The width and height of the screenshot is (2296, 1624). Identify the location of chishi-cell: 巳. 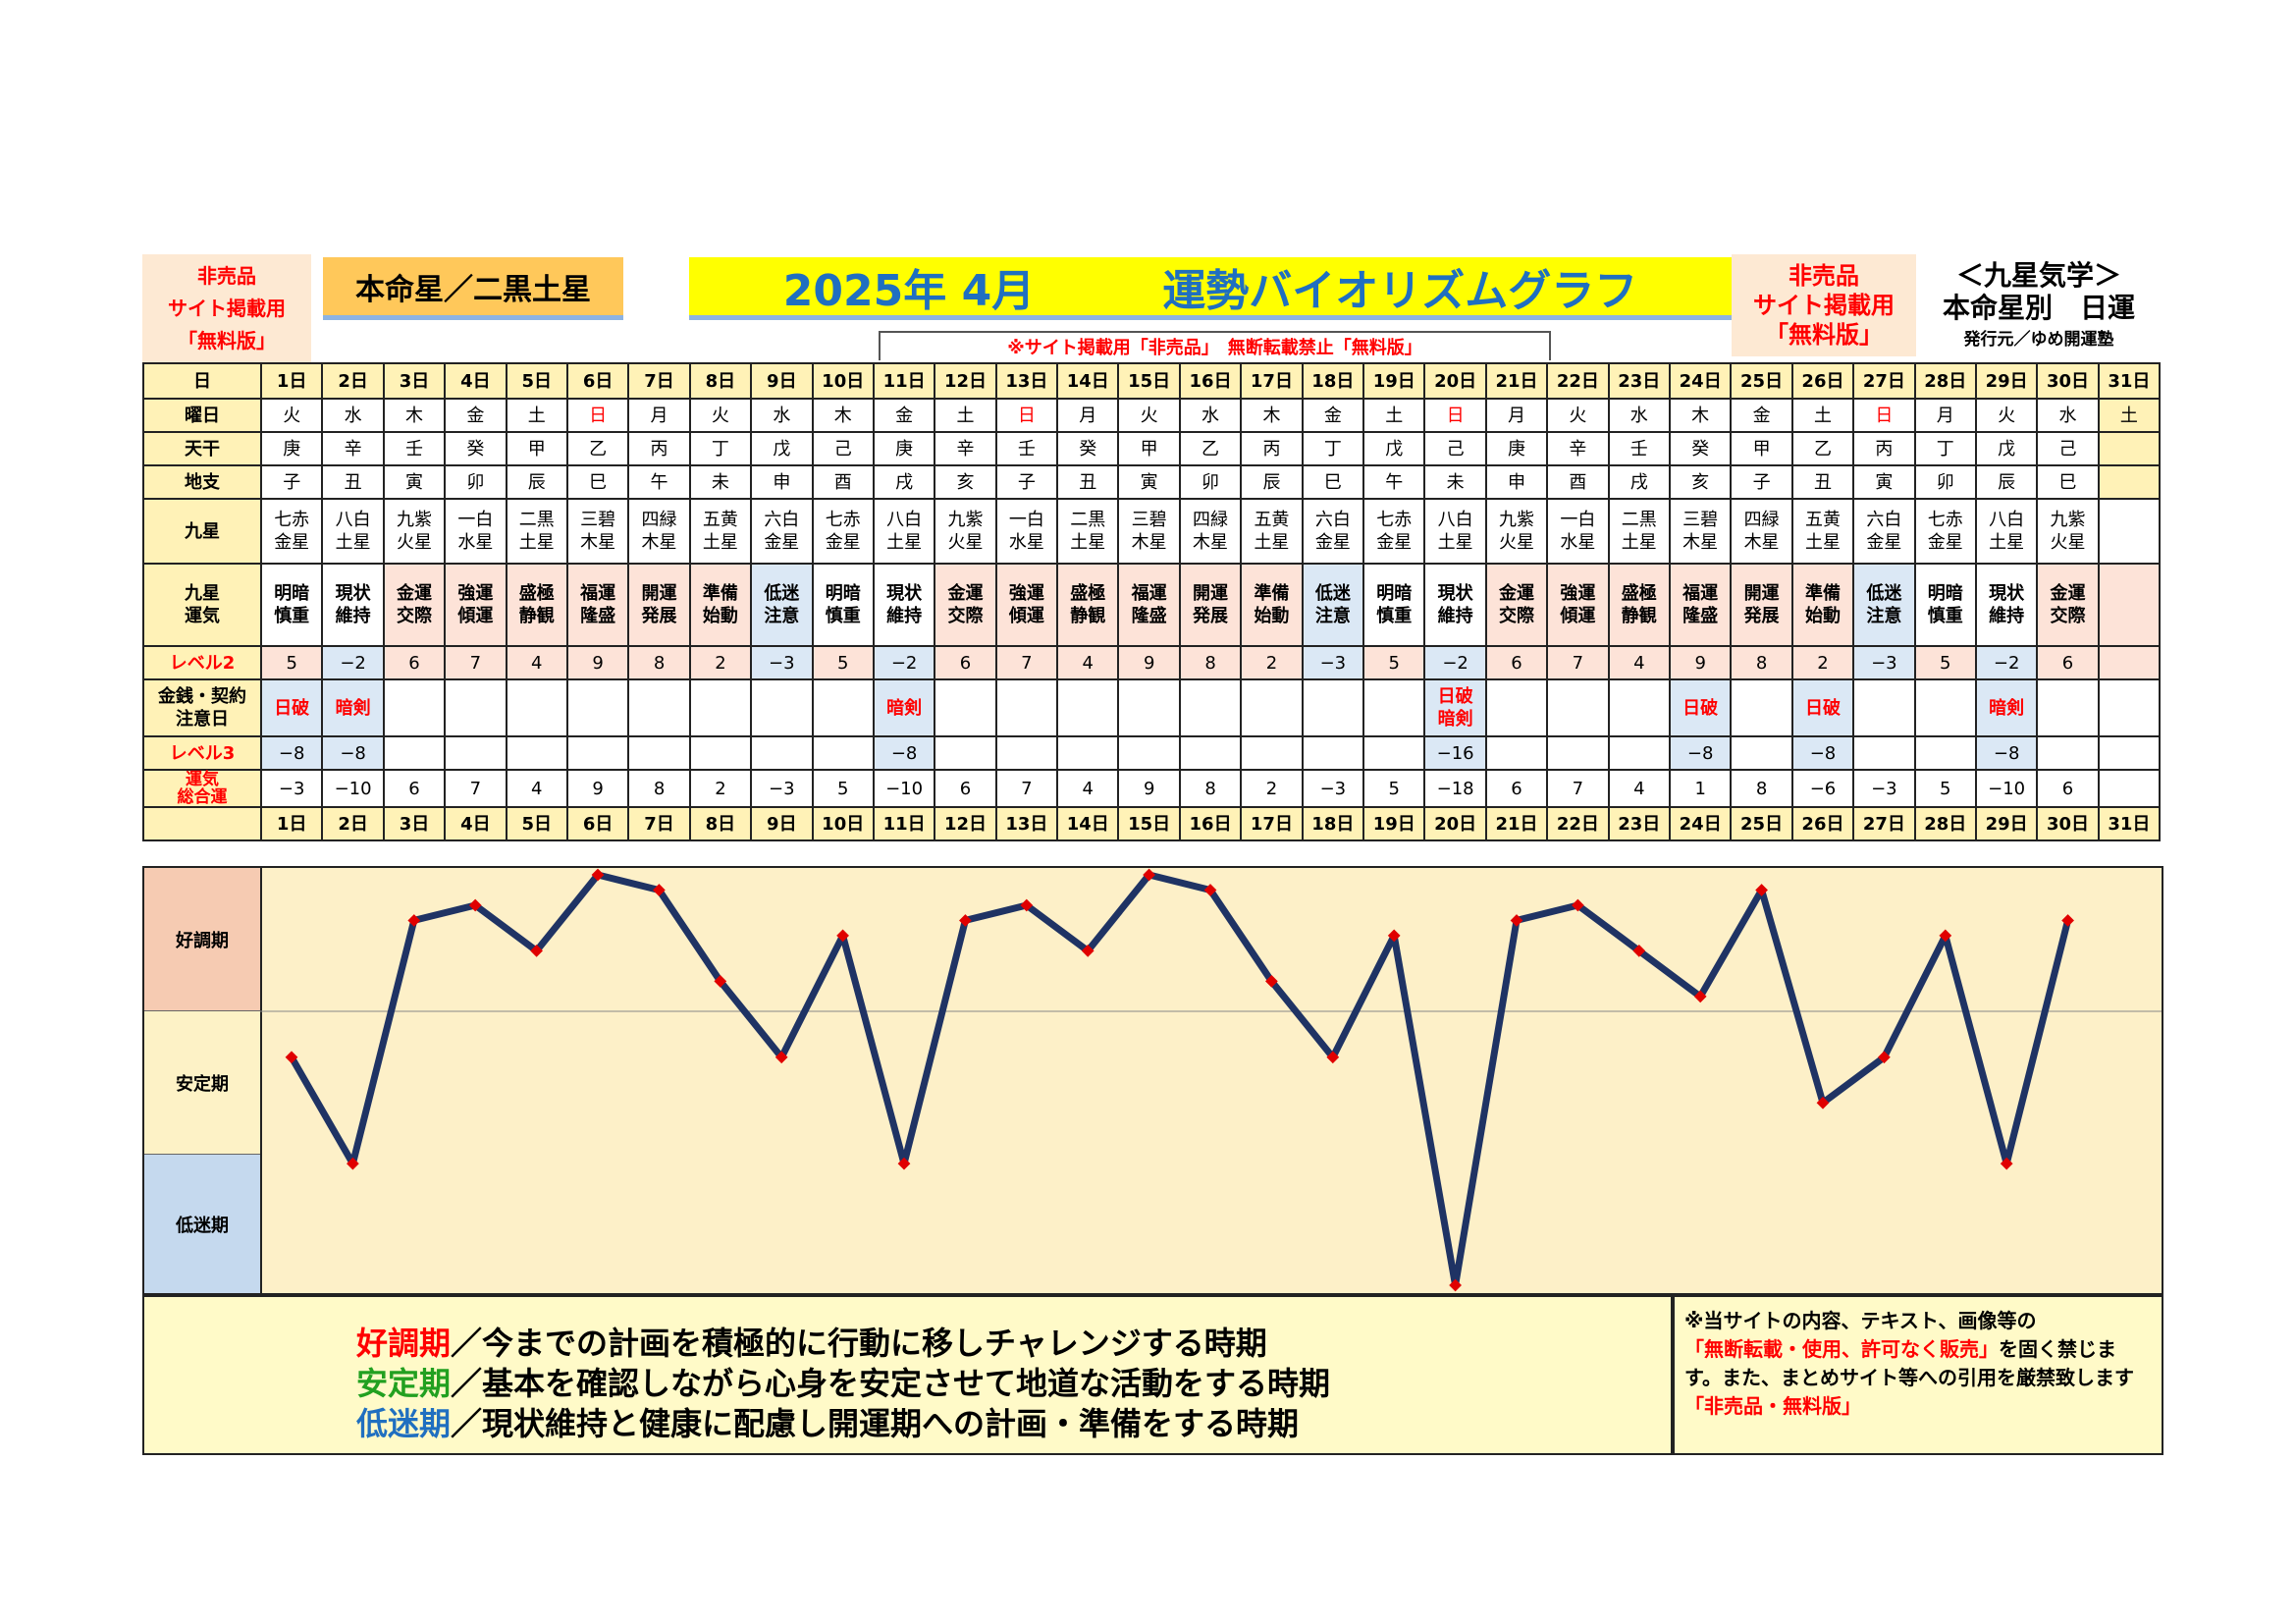
(2068, 482).